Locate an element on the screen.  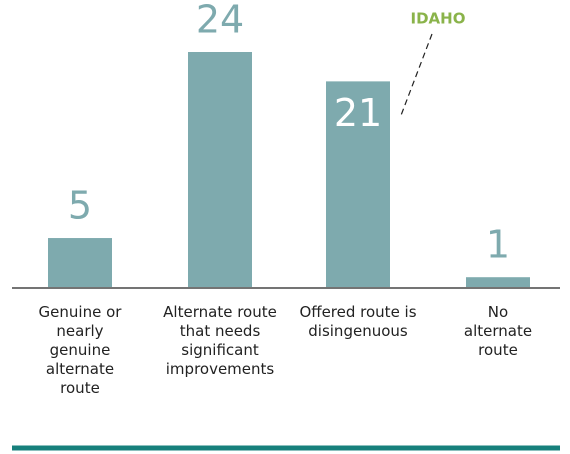
value-label: 5 is located at coordinates (80, 206).